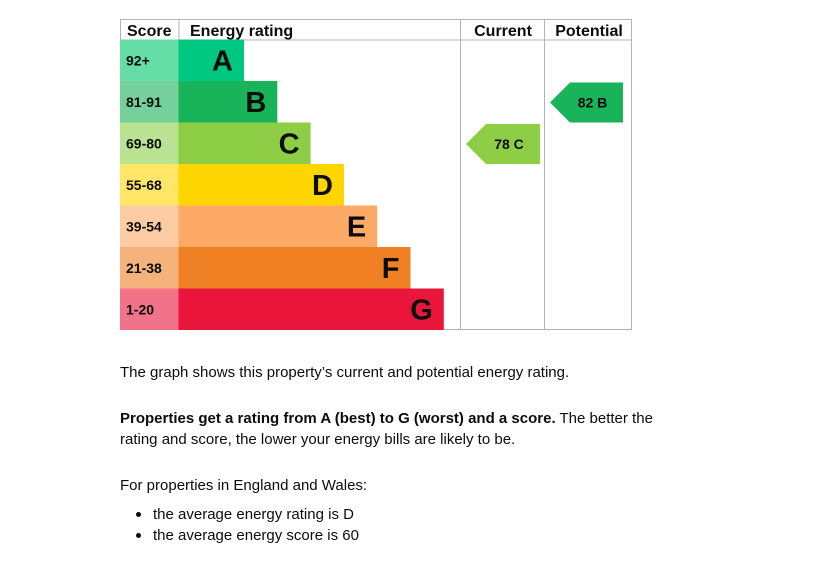 Image resolution: width=822 pixels, height=587 pixels. Describe the element at coordinates (144, 185) in the screenshot. I see `score-label-d: 55-68` at that location.